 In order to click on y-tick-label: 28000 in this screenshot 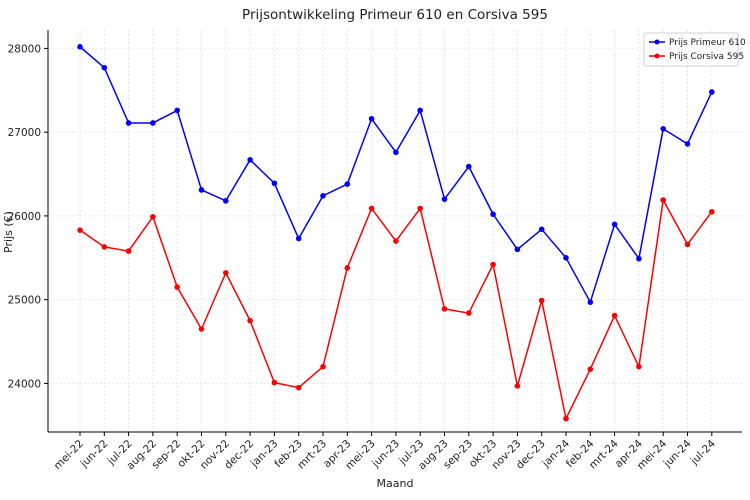, I will do `click(24, 49)`.